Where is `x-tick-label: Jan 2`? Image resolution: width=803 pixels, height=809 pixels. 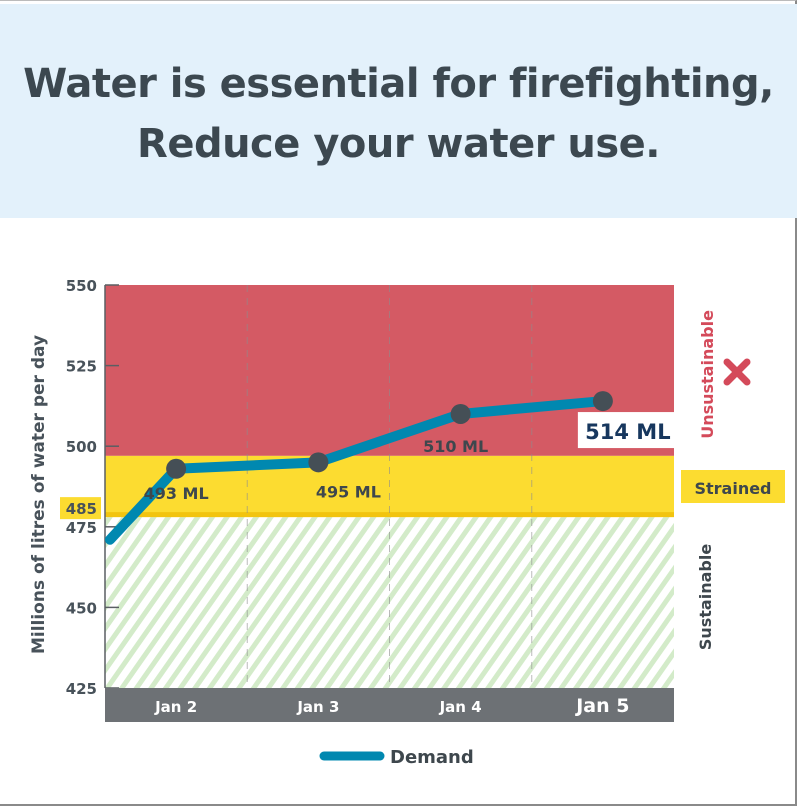 x-tick-label: Jan 2 is located at coordinates (175, 707).